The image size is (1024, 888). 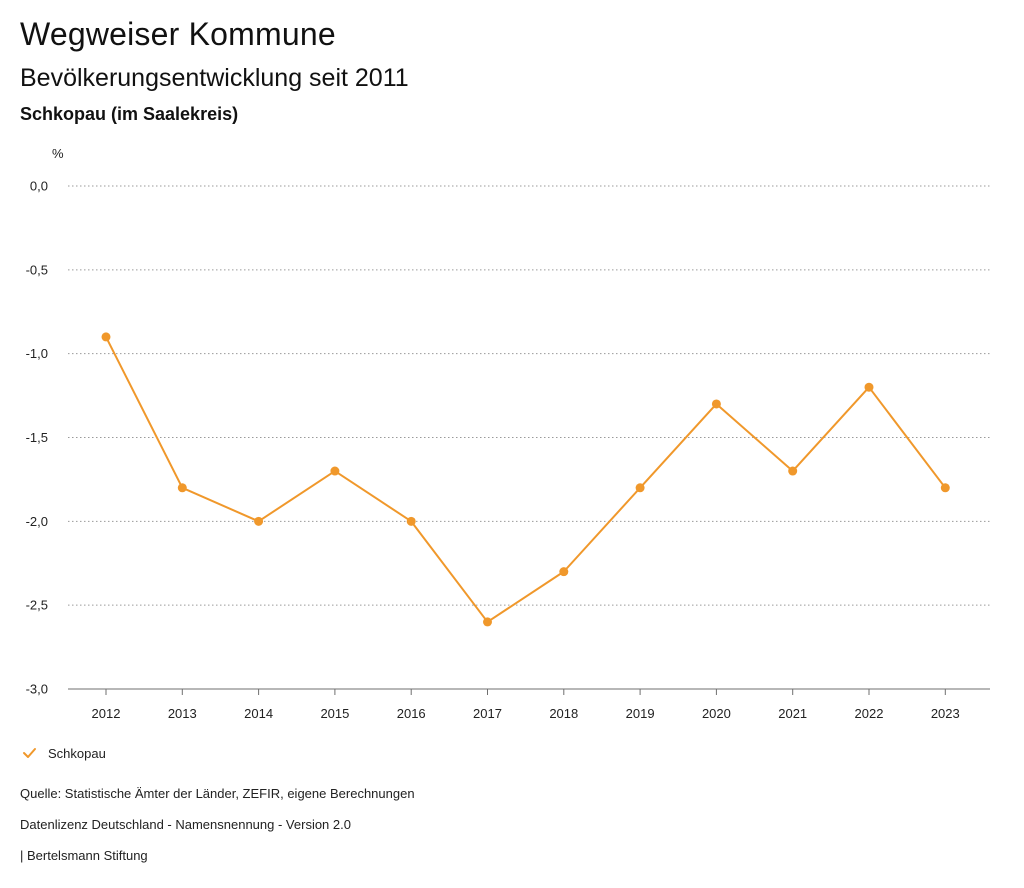 I want to click on x-tick-label: 2016, so click(x=411, y=713).